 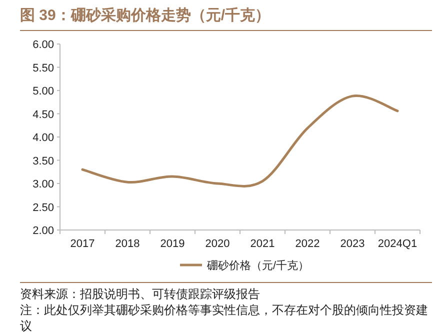 I want to click on text: 资料来源：招股说明书、可转债跟踪评级报告, so click(x=140, y=294).